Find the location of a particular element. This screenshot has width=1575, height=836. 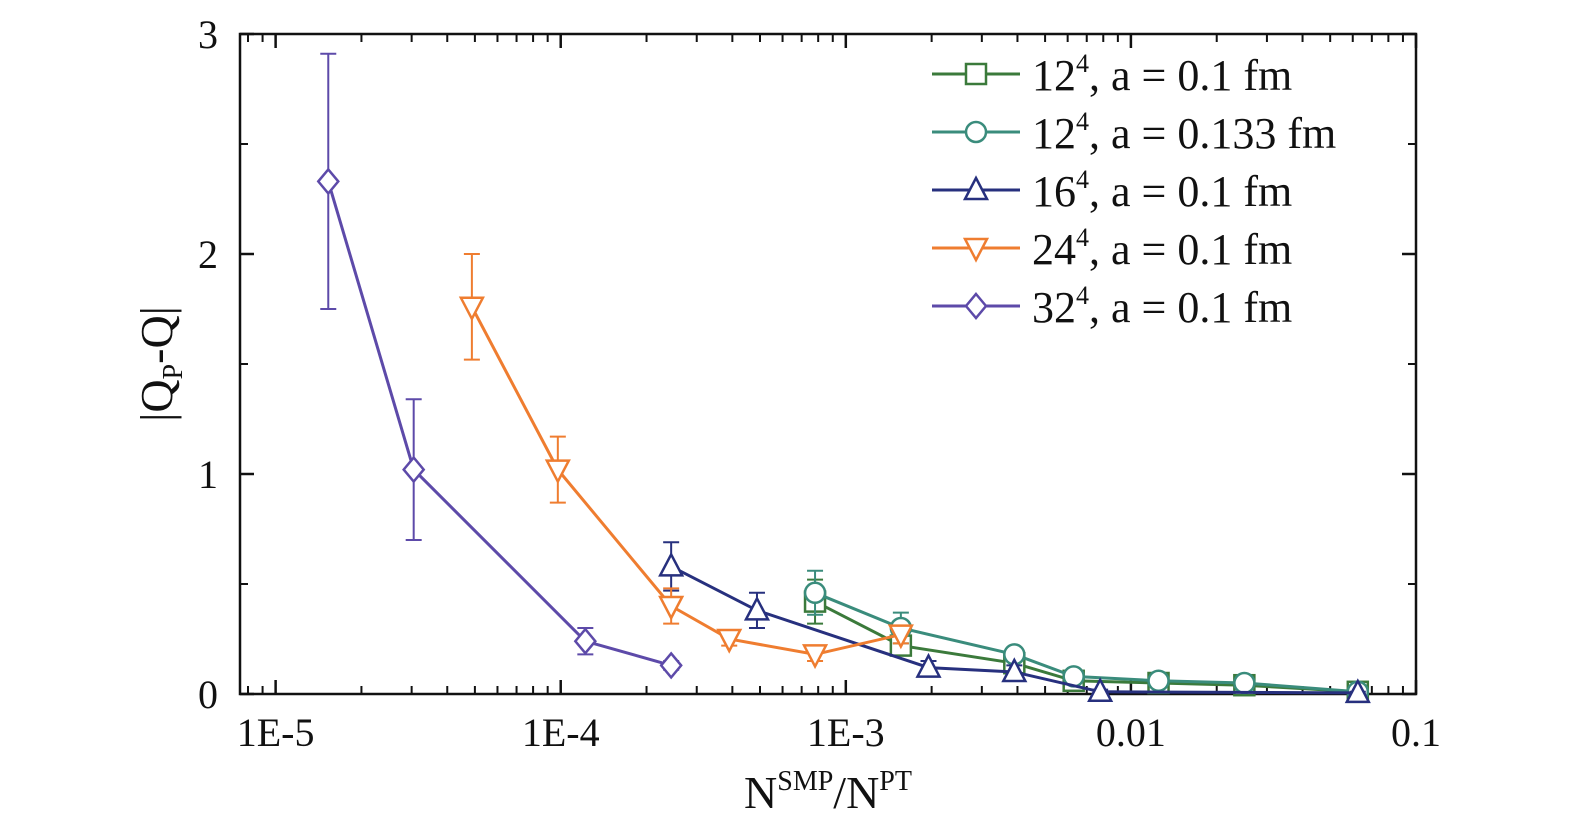

x-tick-label: 0.01 is located at coordinates (1131, 732).